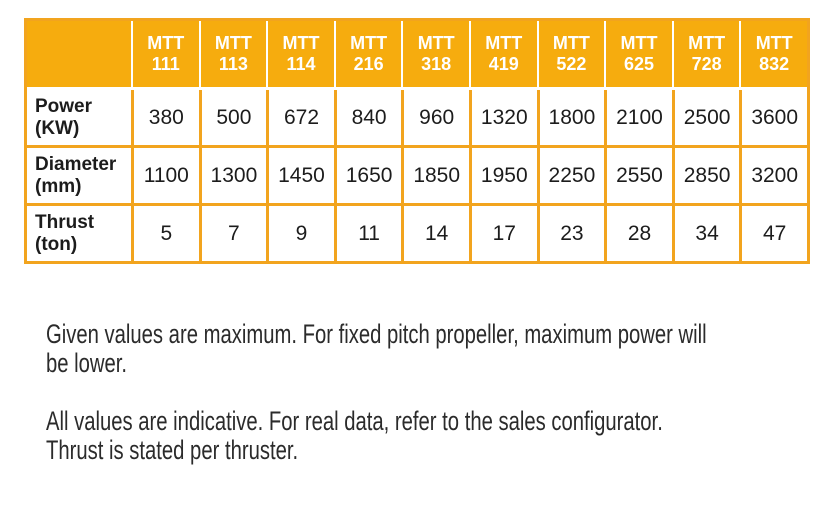 The width and height of the screenshot is (830, 507). What do you see at coordinates (165, 233) in the screenshot?
I see `table-cell: 5` at bounding box center [165, 233].